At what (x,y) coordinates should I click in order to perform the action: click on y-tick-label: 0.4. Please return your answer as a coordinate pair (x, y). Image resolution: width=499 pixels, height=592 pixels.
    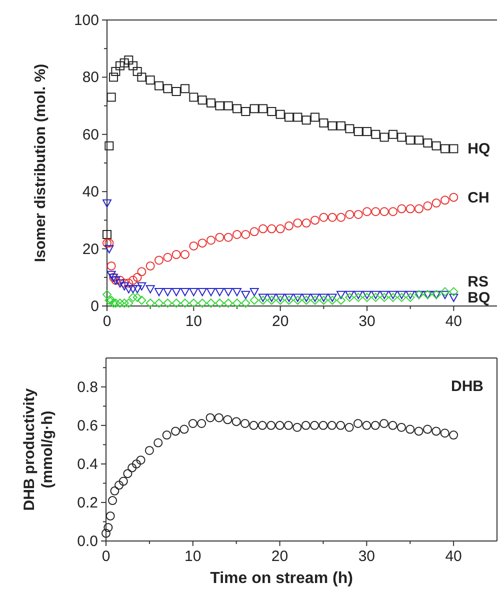
    Looking at the image, I should click on (87, 464).